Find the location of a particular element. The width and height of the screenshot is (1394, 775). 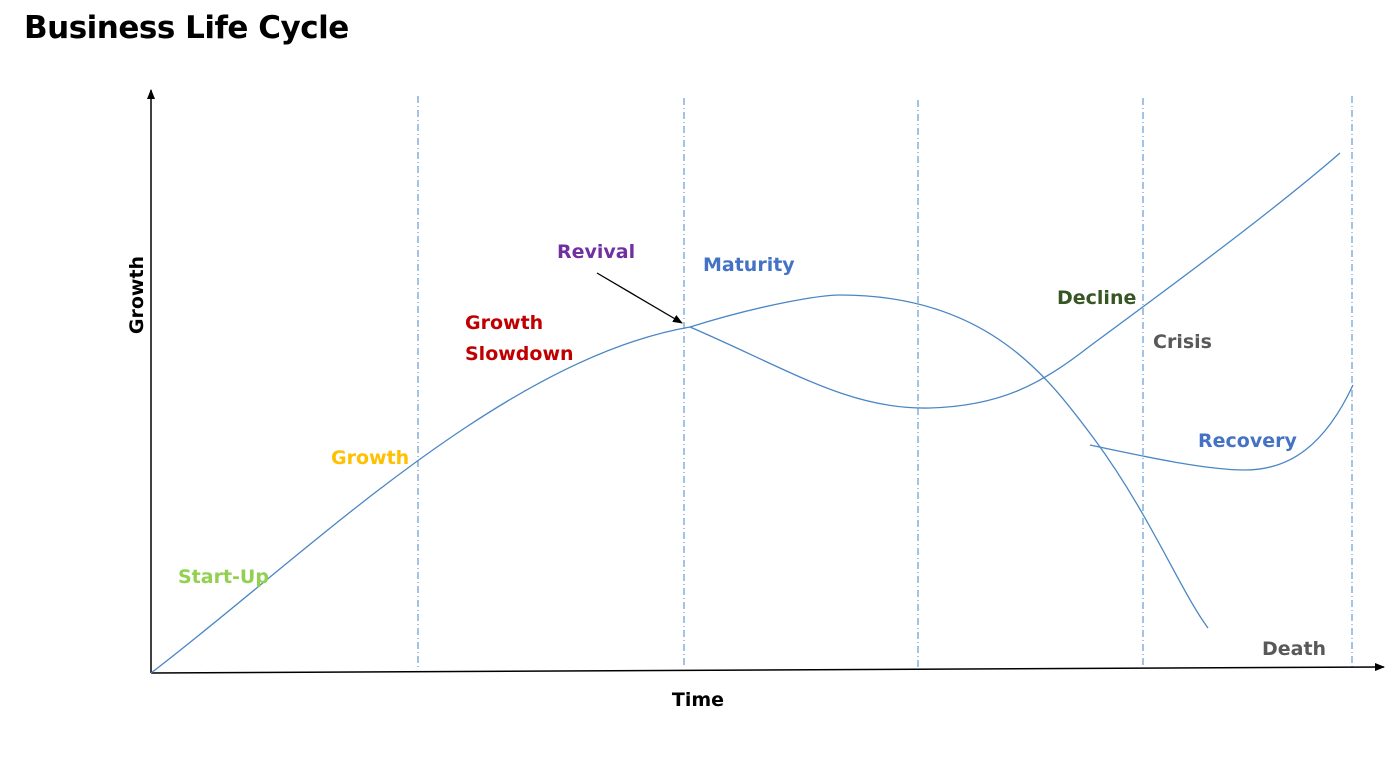

label-recovery: Recovery is located at coordinates (1247, 441).